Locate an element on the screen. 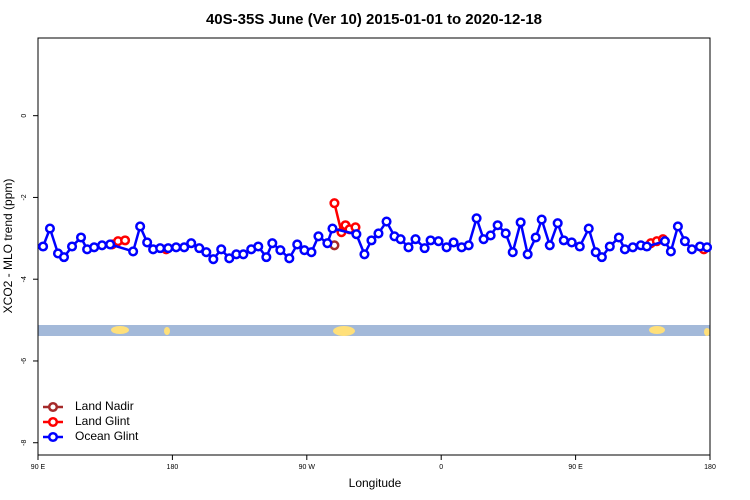 This screenshot has width=750, height=500. y-tick-label: -2 is located at coordinates (24, 197).